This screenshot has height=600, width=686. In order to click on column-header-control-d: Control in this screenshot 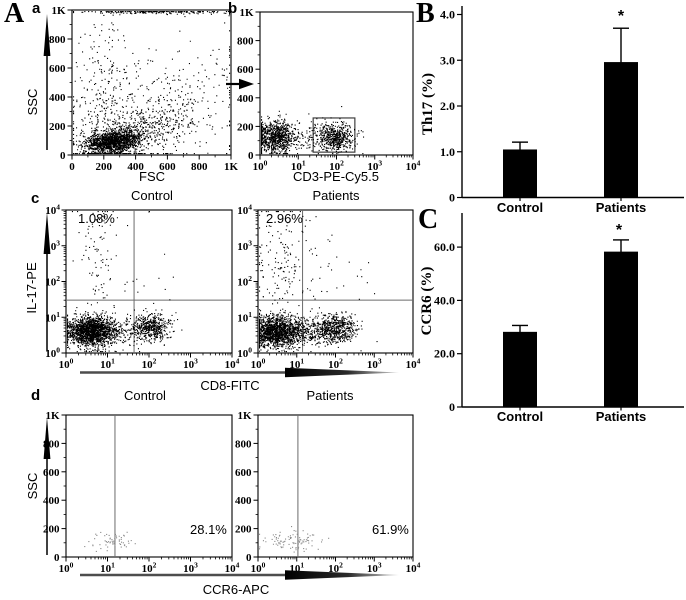, I will do `click(145, 395)`.